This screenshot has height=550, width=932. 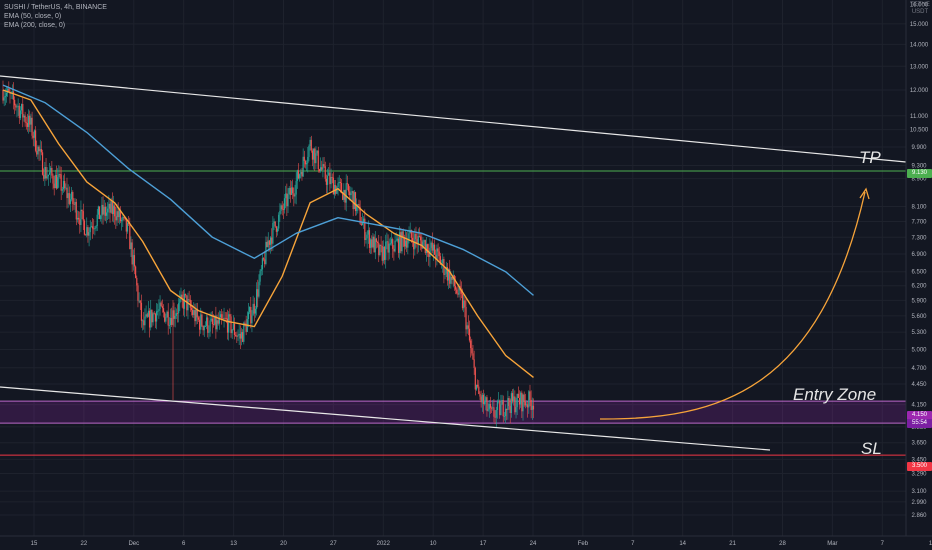 I want to click on price-tick-label: 6.500, so click(x=919, y=273).